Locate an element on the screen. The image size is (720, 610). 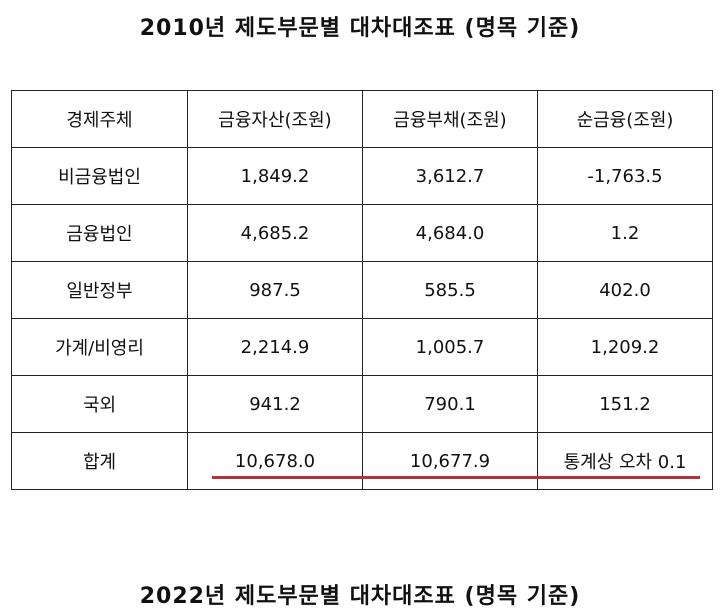
page-title: 2010년 제도부문별 대차대조표 (명목 기준) is located at coordinates (360, 28).